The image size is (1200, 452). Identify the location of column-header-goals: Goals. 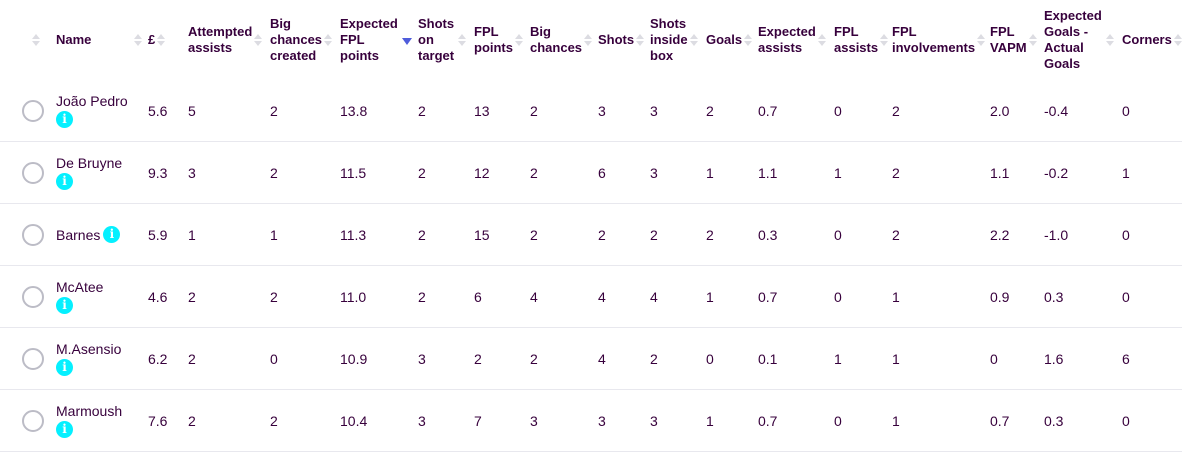
(728, 40).